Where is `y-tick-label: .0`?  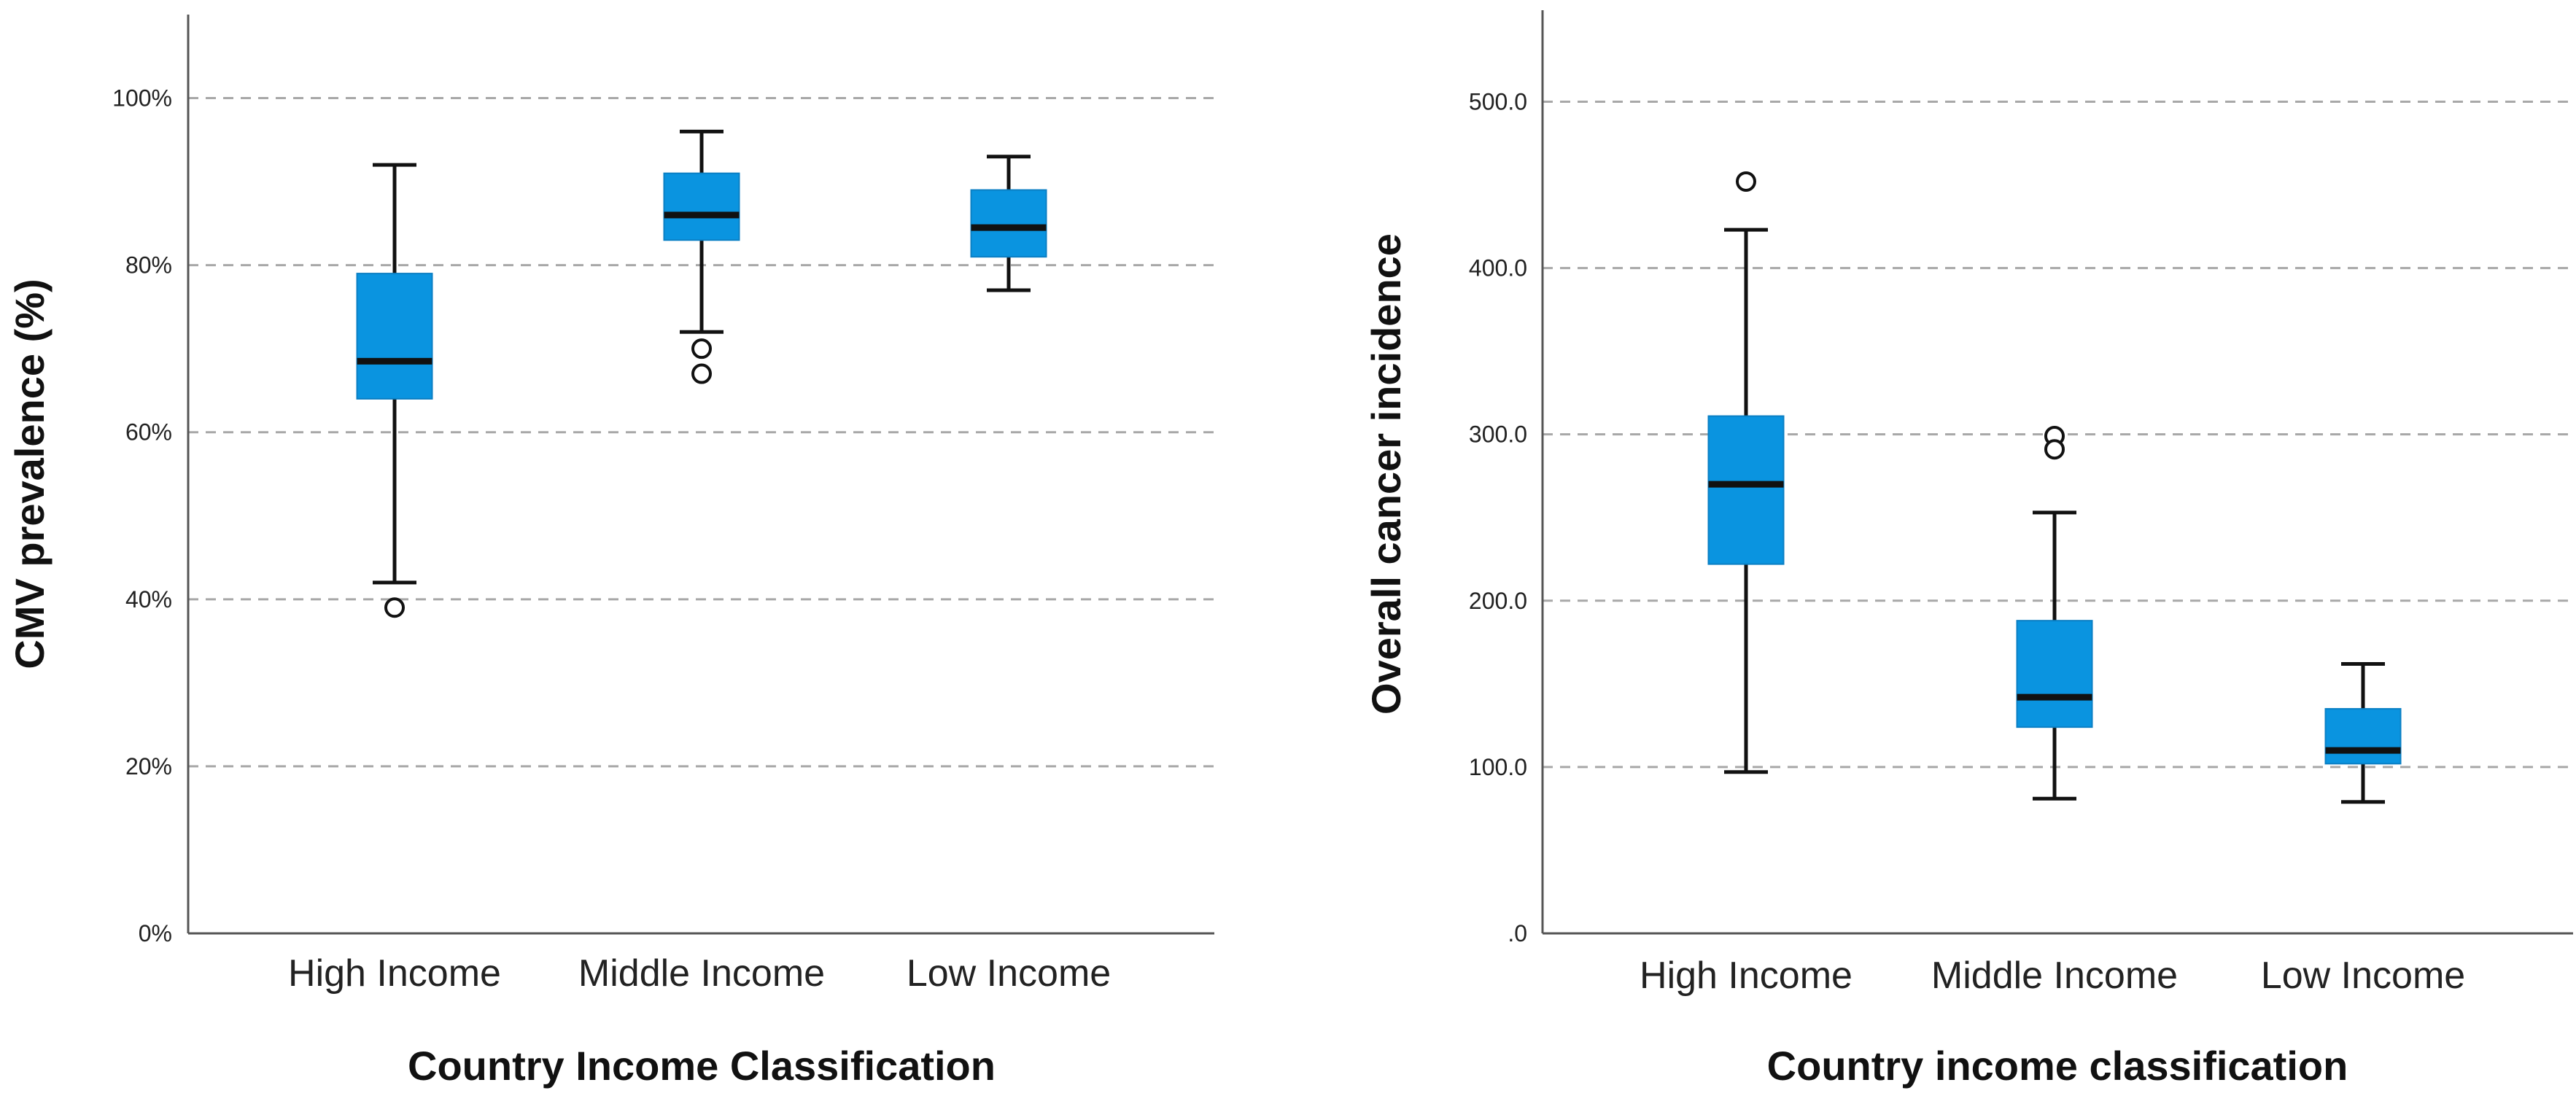
y-tick-label: .0 is located at coordinates (1518, 933).